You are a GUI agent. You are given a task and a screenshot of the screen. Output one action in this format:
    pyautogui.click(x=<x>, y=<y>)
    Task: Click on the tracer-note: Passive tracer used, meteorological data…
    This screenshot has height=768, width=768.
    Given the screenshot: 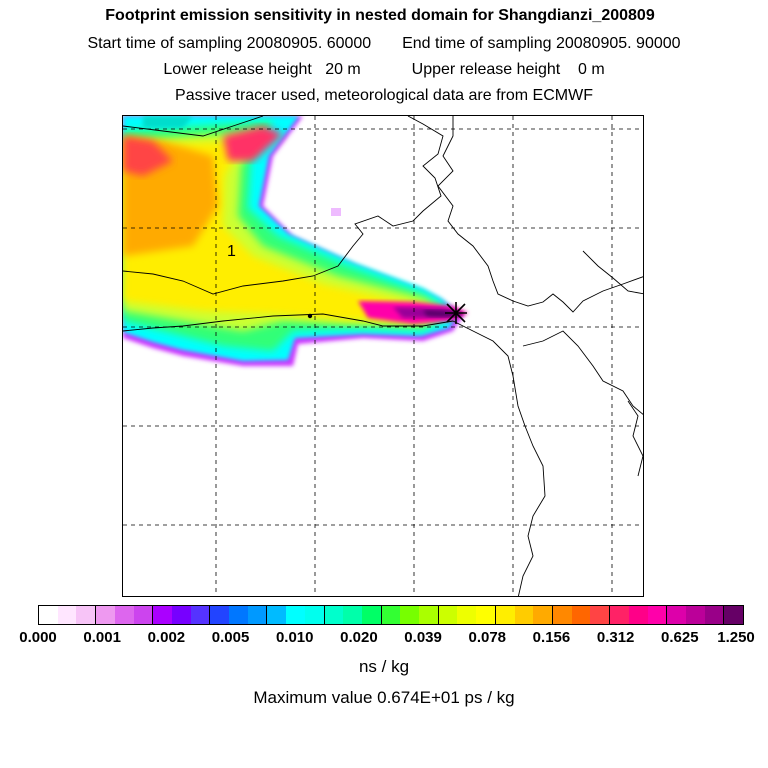 What is the action you would take?
    pyautogui.click(x=384, y=95)
    